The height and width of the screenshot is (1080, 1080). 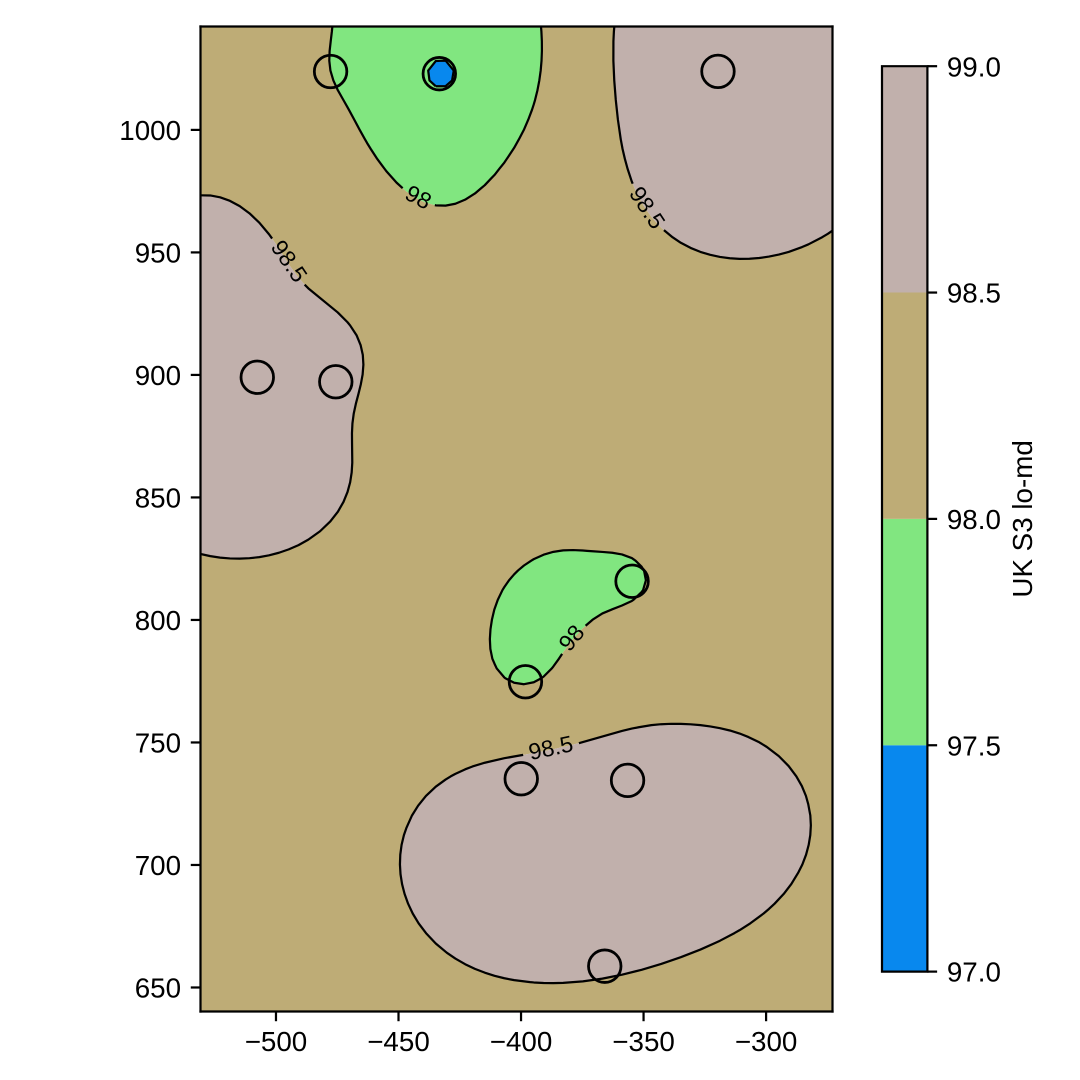 I want to click on svg-text: 700, so click(x=158, y=865).